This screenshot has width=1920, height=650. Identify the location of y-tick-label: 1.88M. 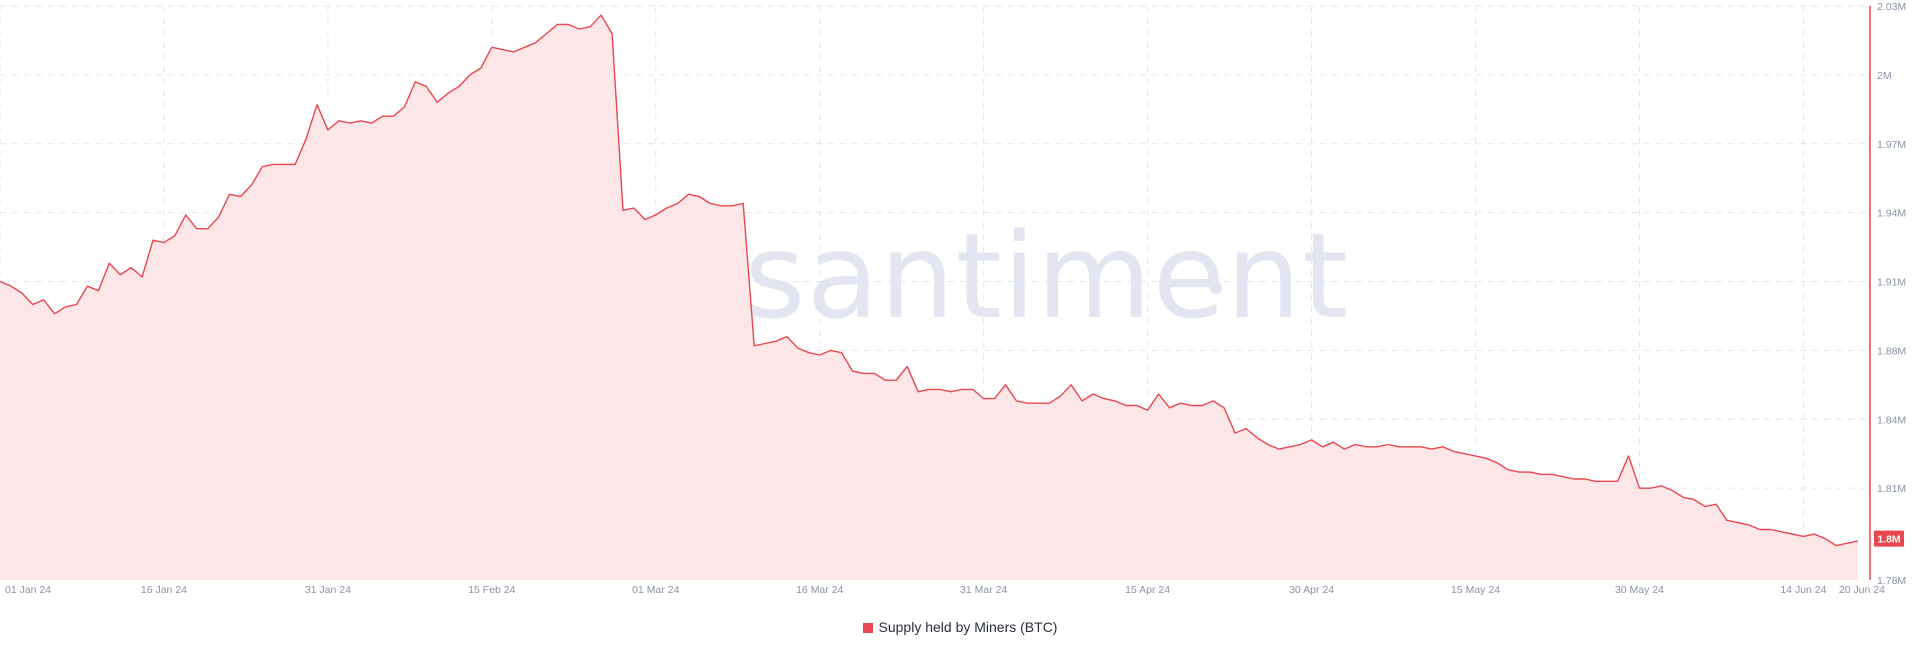
(1891, 351).